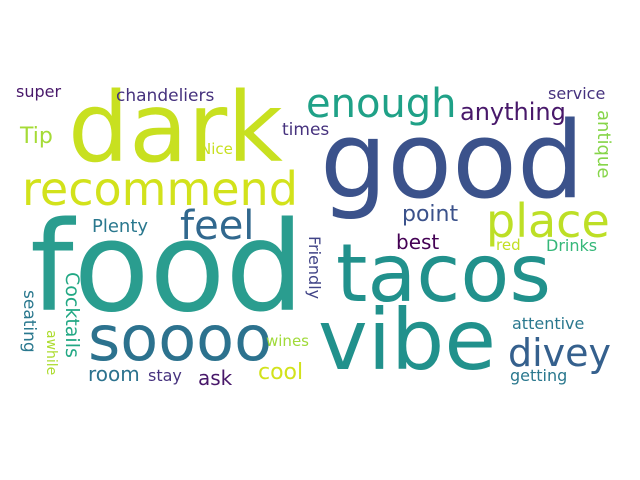 The width and height of the screenshot is (640, 480). I want to click on word-attentive: attentive, so click(548, 323).